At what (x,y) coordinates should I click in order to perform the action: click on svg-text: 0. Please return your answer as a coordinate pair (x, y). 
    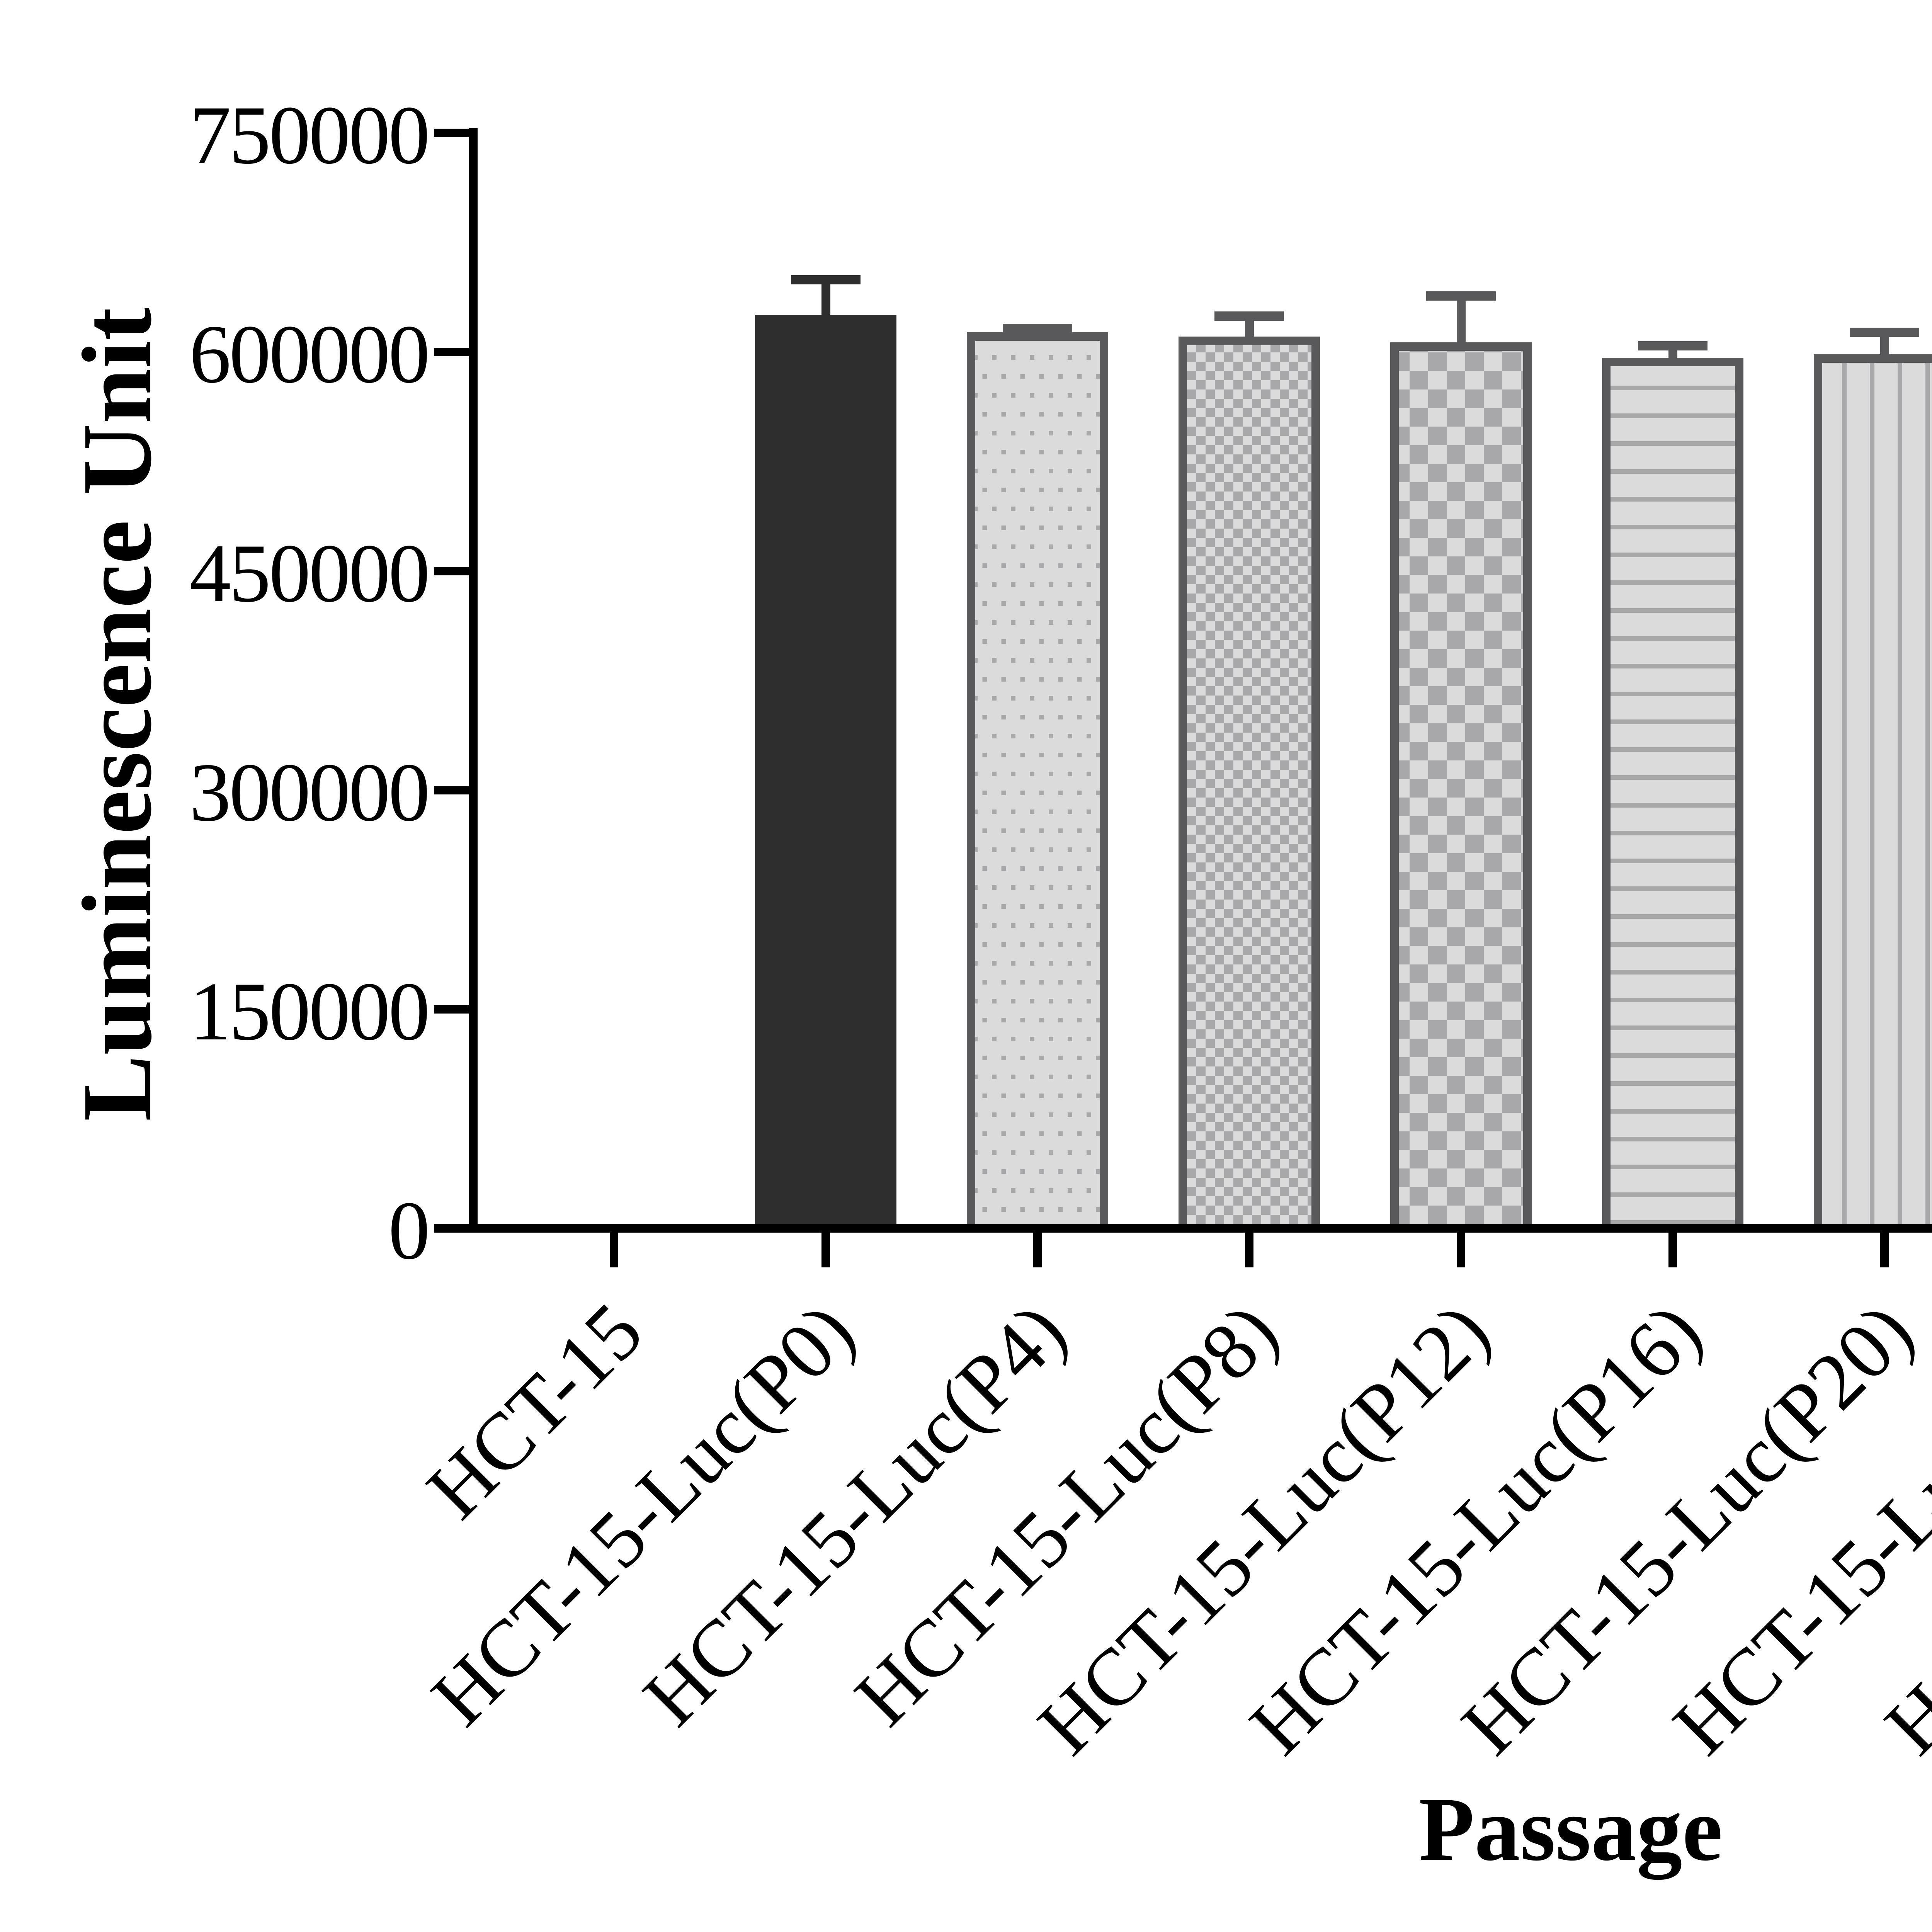
    Looking at the image, I should click on (408, 1230).